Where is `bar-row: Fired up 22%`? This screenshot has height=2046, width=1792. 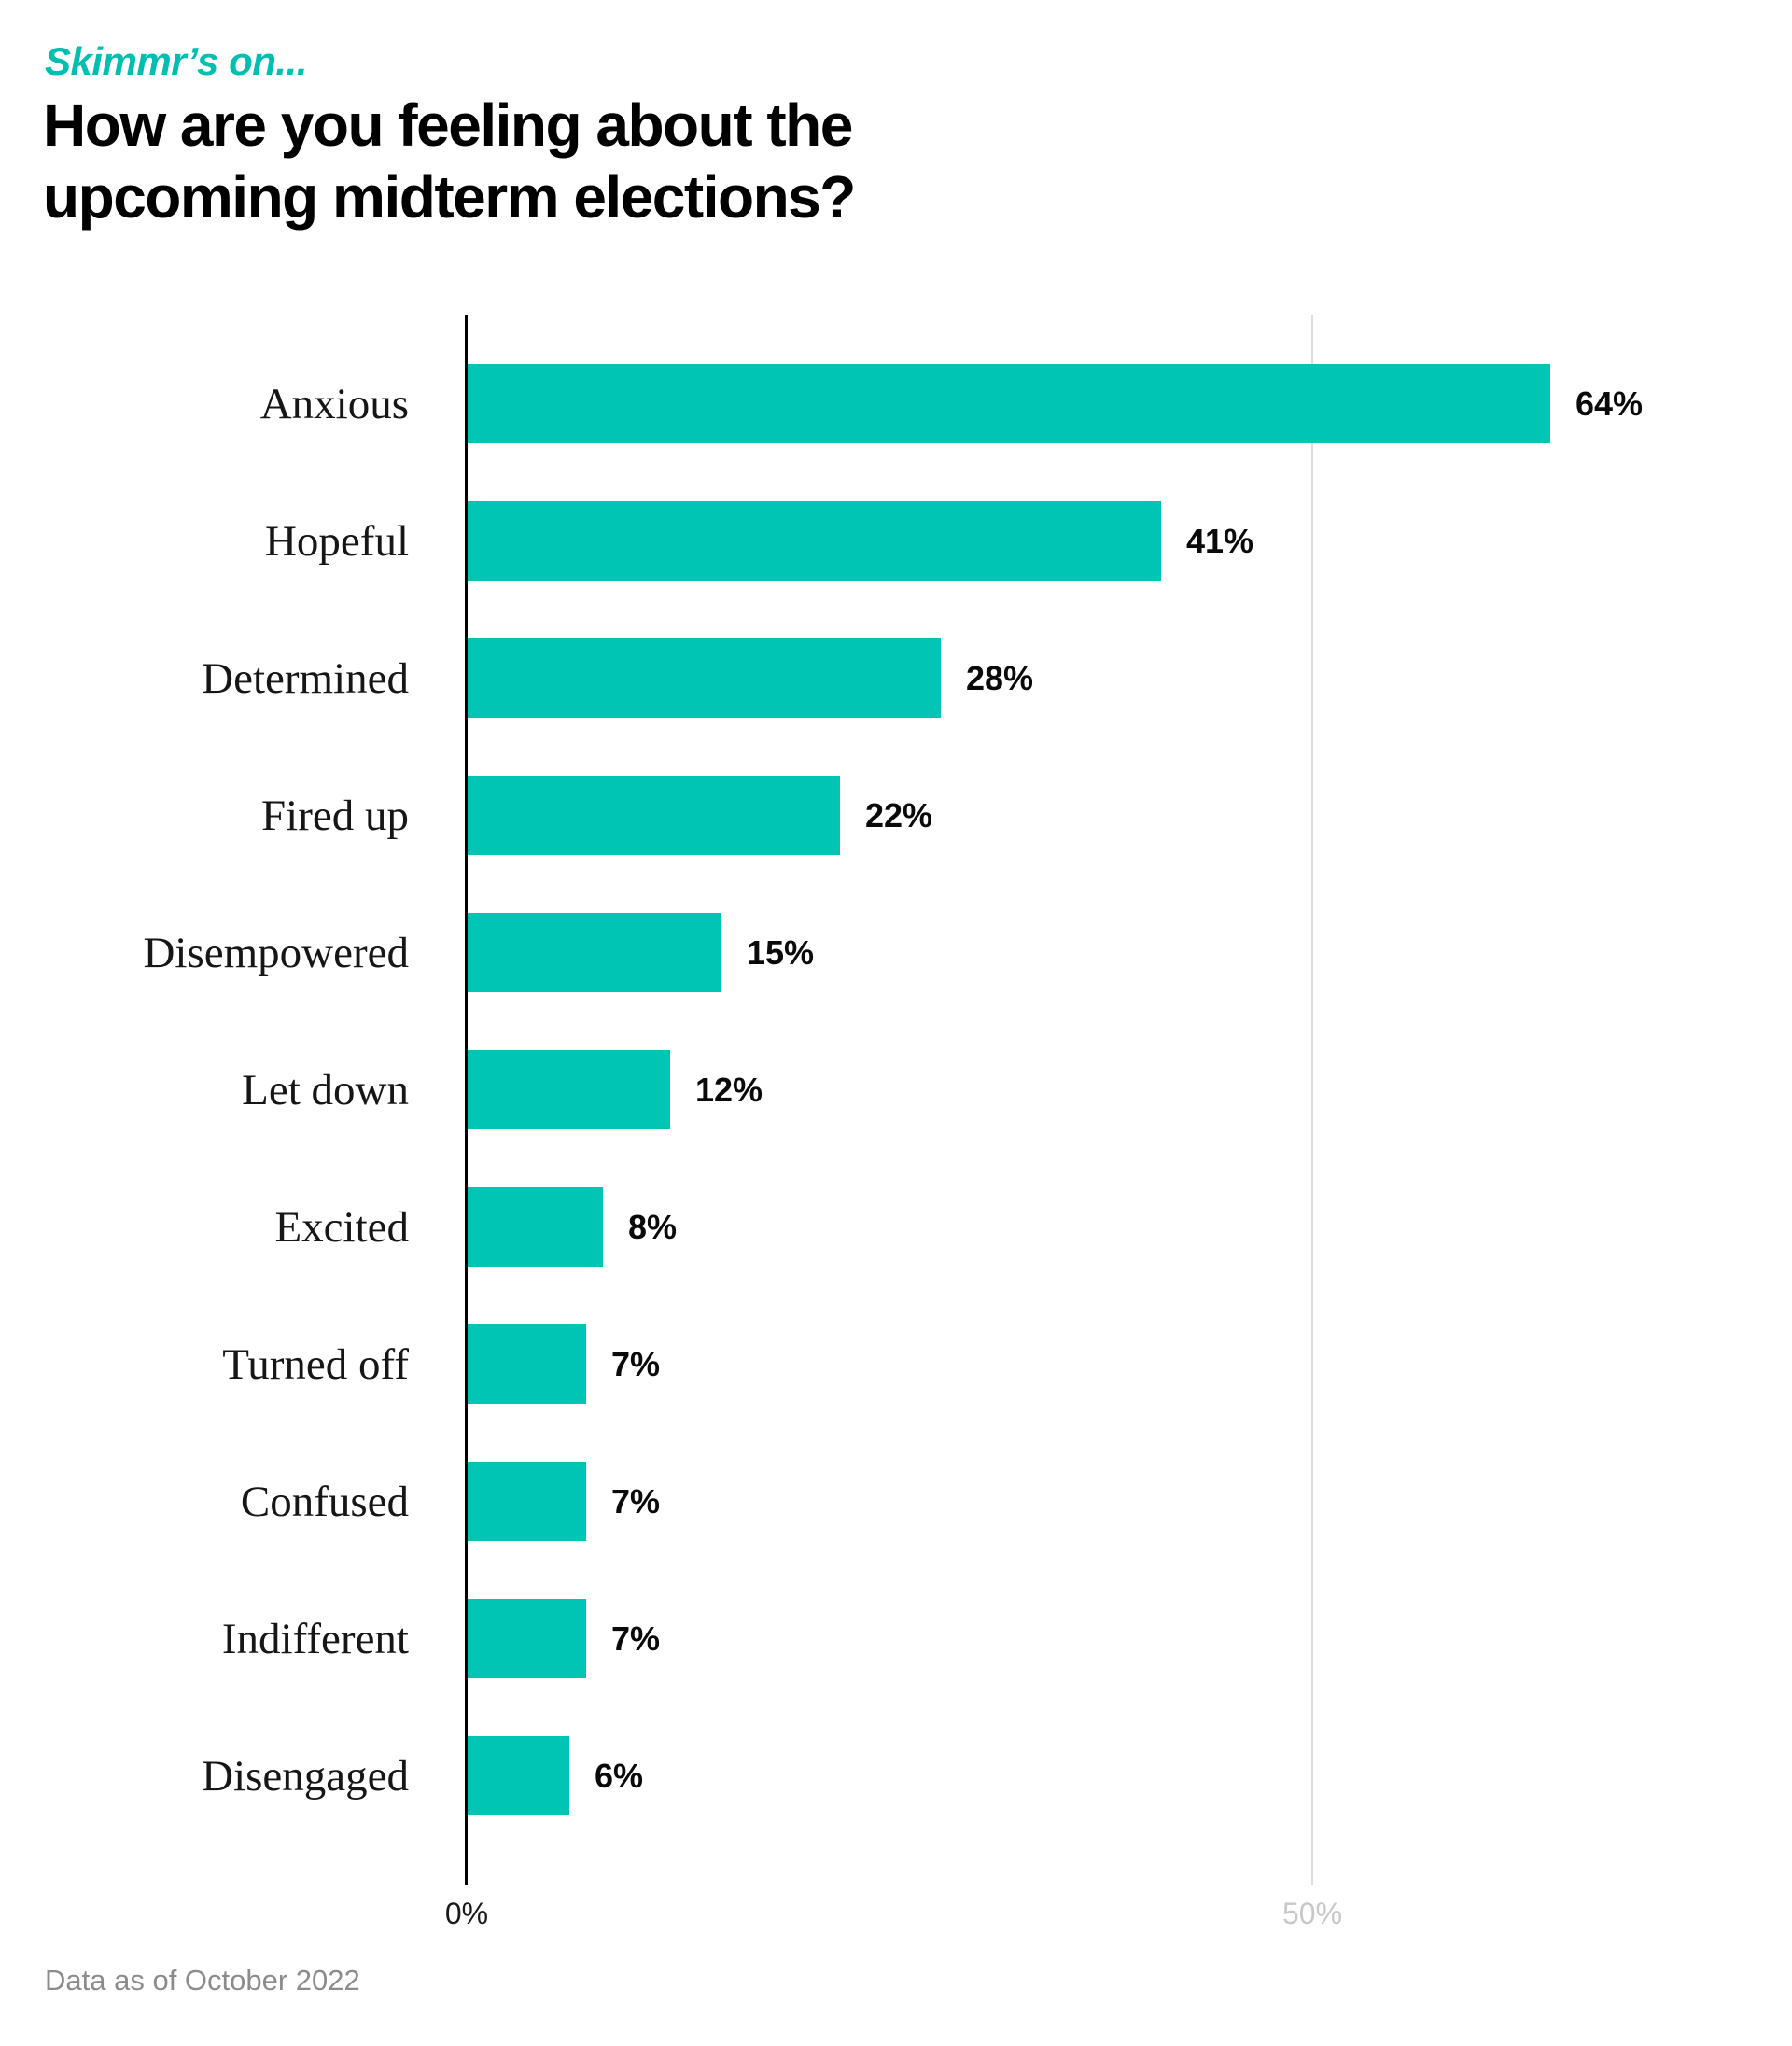 bar-row: Fired up 22% is located at coordinates (896, 815).